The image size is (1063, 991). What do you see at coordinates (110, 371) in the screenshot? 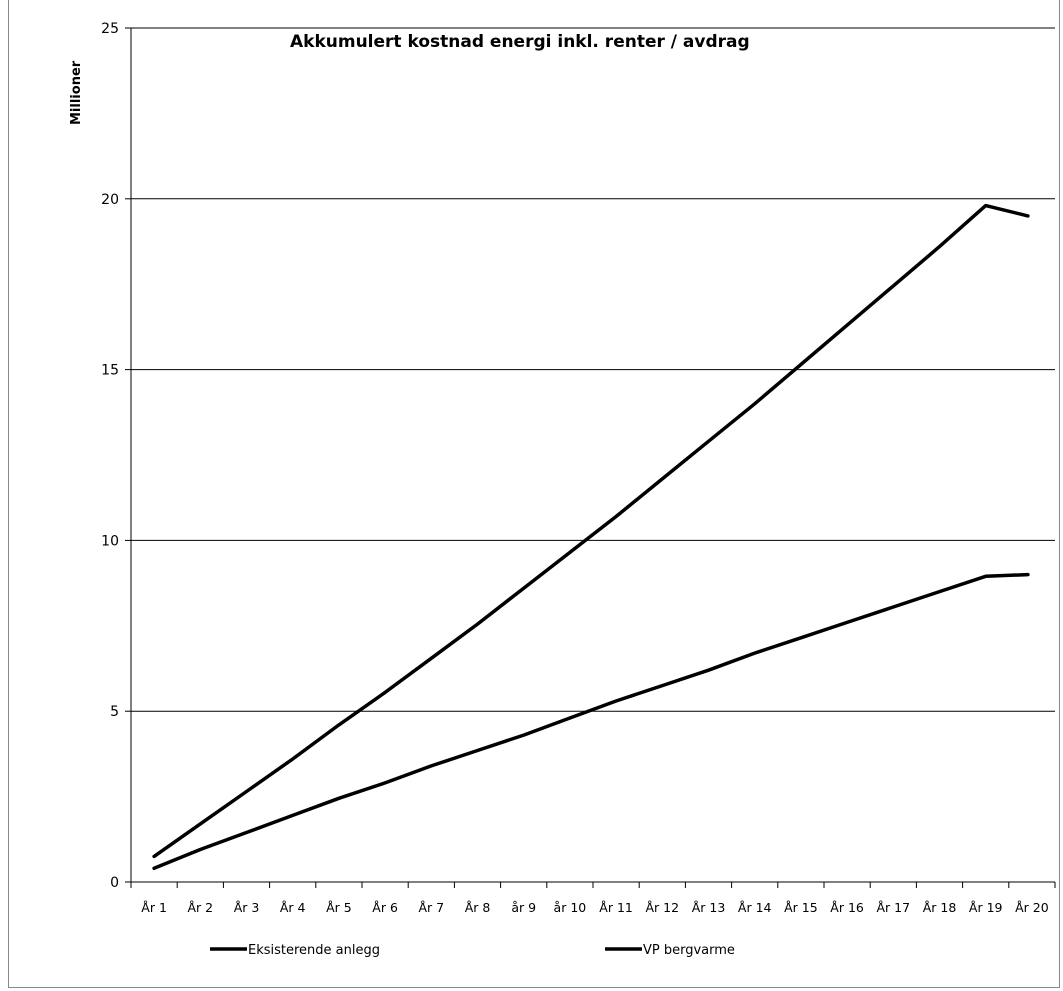
I see `y-tick-label: 15` at bounding box center [110, 371].